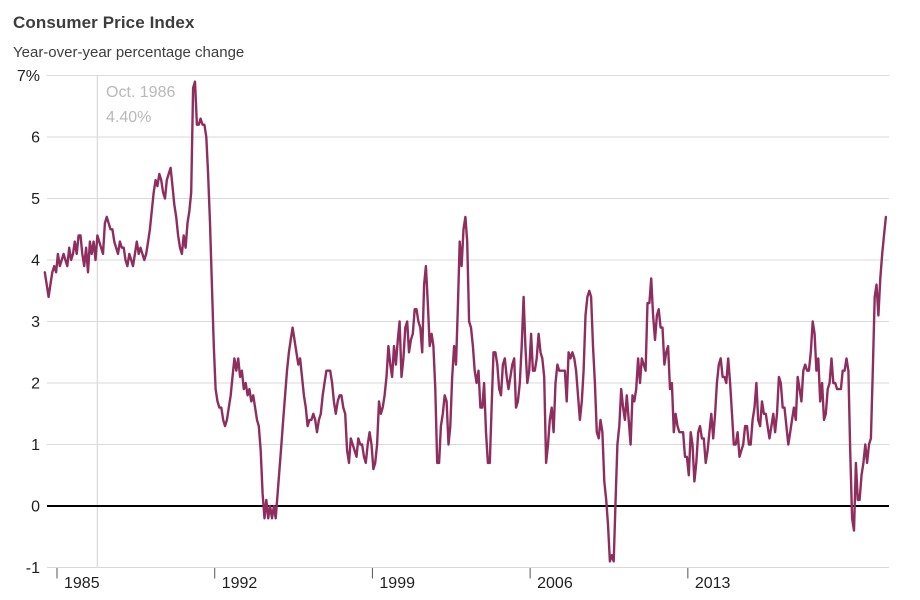 This screenshot has height=600, width=920. What do you see at coordinates (35, 507) in the screenshot?
I see `y-axis-label: 0` at bounding box center [35, 507].